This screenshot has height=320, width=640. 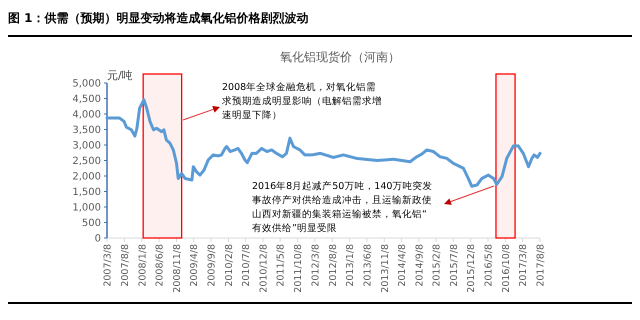 I want to click on x-tick-label: 2016/10/8, so click(x=506, y=268).